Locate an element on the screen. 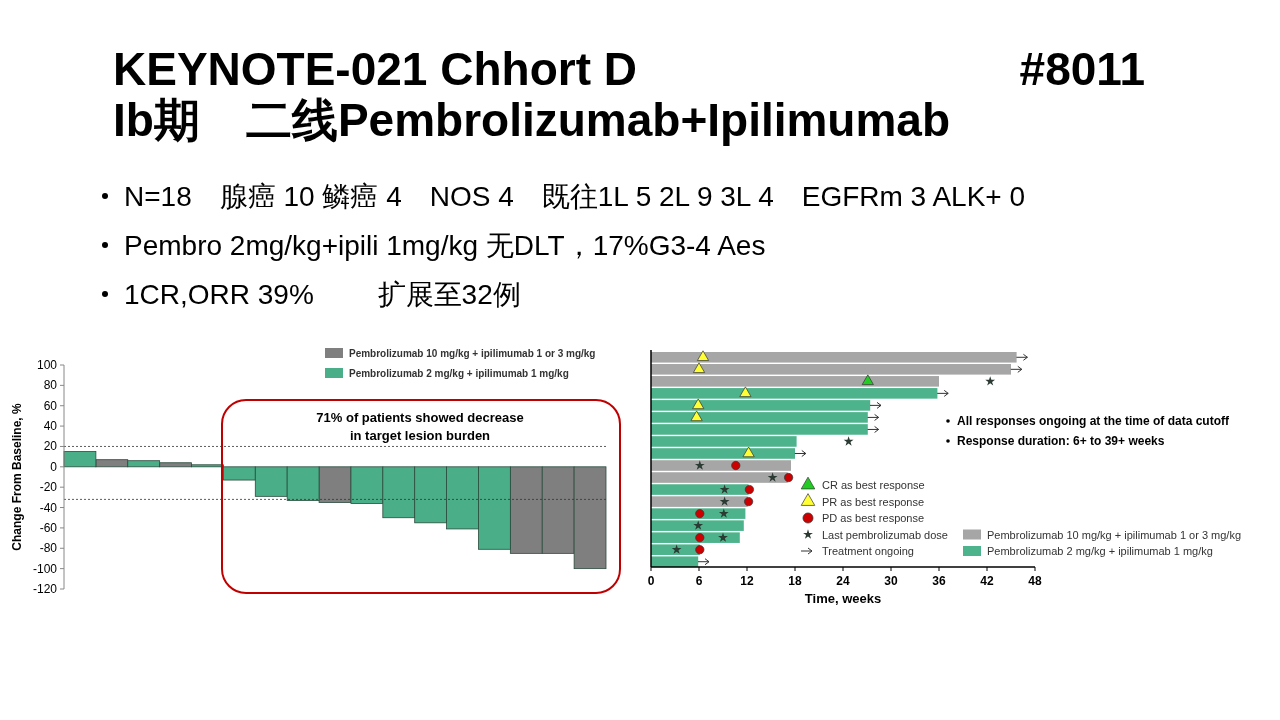 The image size is (1280, 720). legend-label: Treatment ongoing is located at coordinates (868, 551).